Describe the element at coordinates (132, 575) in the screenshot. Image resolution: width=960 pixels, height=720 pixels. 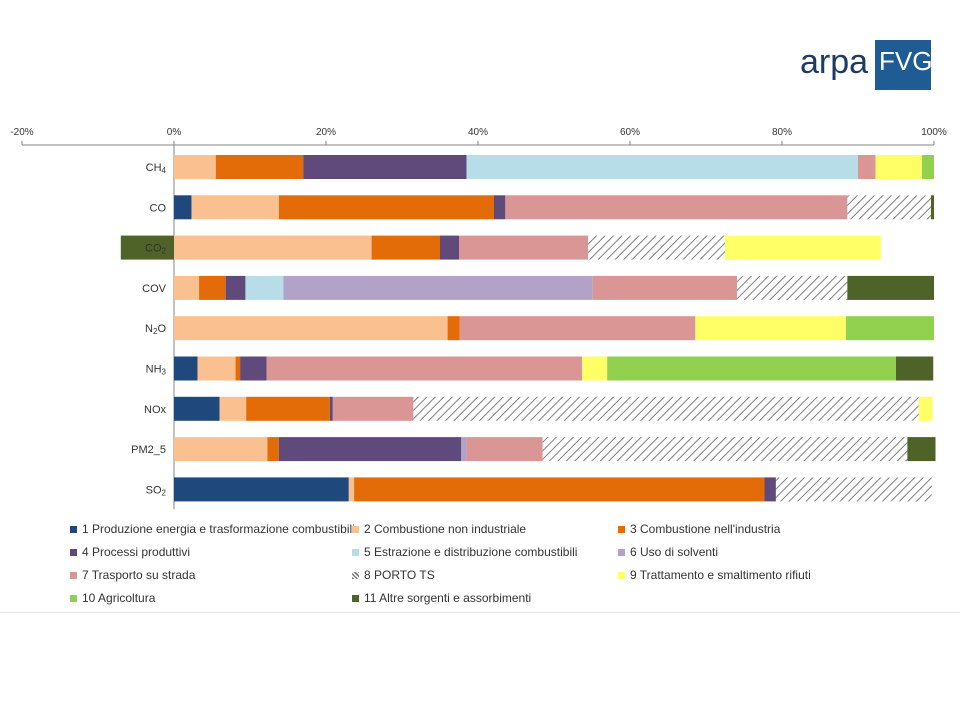
I see `legend-item: 7 Trasporto su strada` at that location.